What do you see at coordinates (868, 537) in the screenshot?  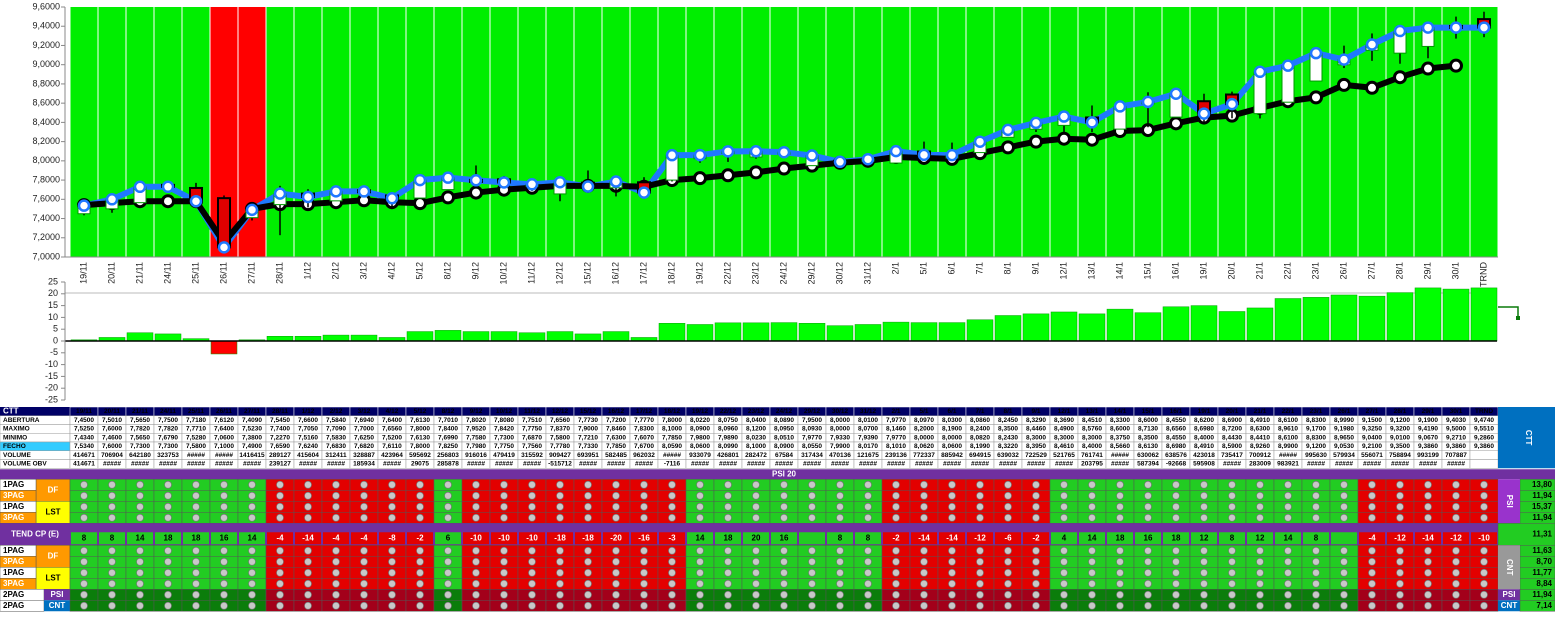 I see `tend-value: 8` at bounding box center [868, 537].